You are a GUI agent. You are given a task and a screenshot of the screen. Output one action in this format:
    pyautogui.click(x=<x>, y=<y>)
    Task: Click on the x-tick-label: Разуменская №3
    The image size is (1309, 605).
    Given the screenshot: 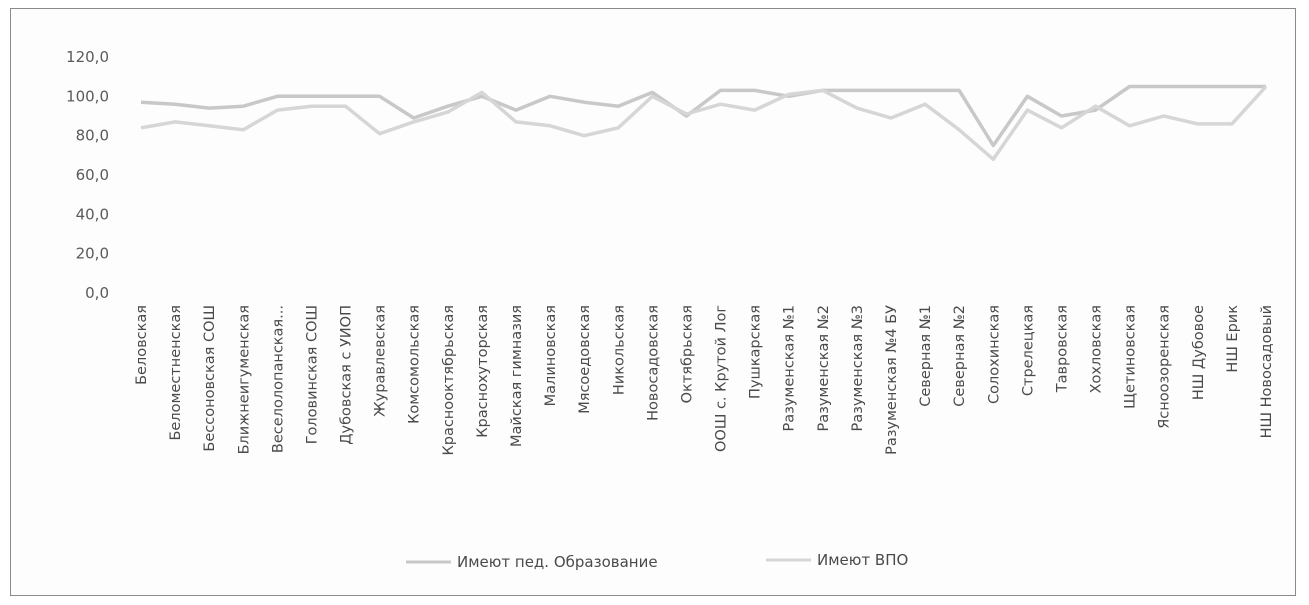 What is the action you would take?
    pyautogui.click(x=858, y=368)
    